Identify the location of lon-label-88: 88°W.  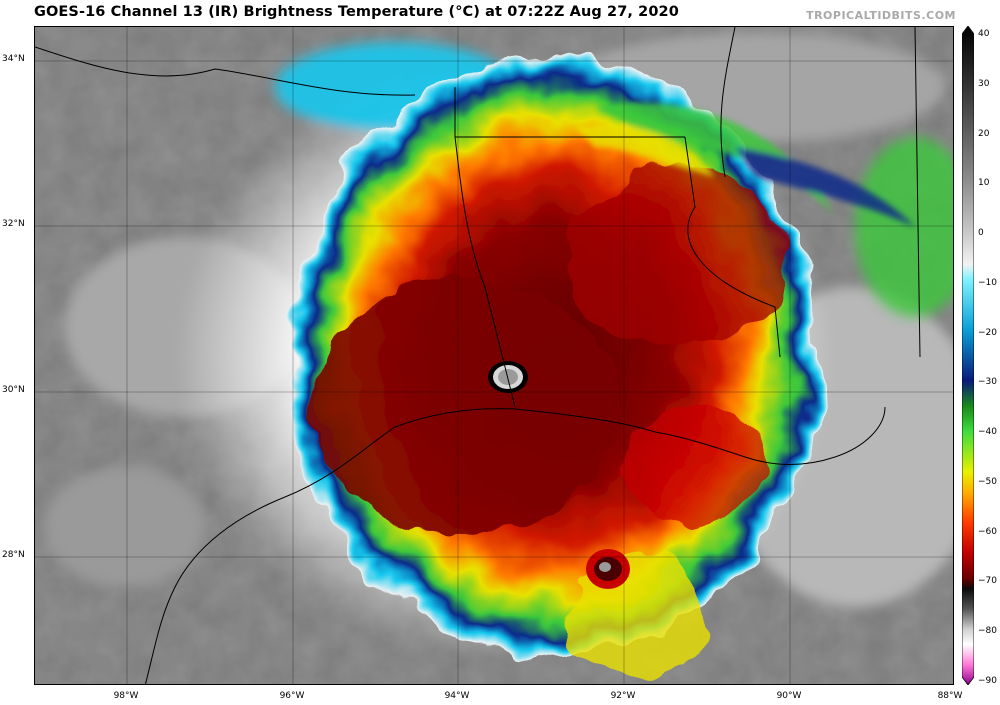
(950, 696).